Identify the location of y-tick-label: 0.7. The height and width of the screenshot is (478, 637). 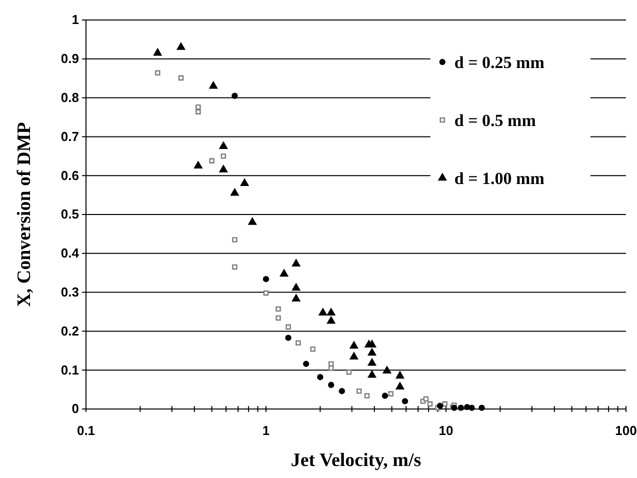
(69, 136).